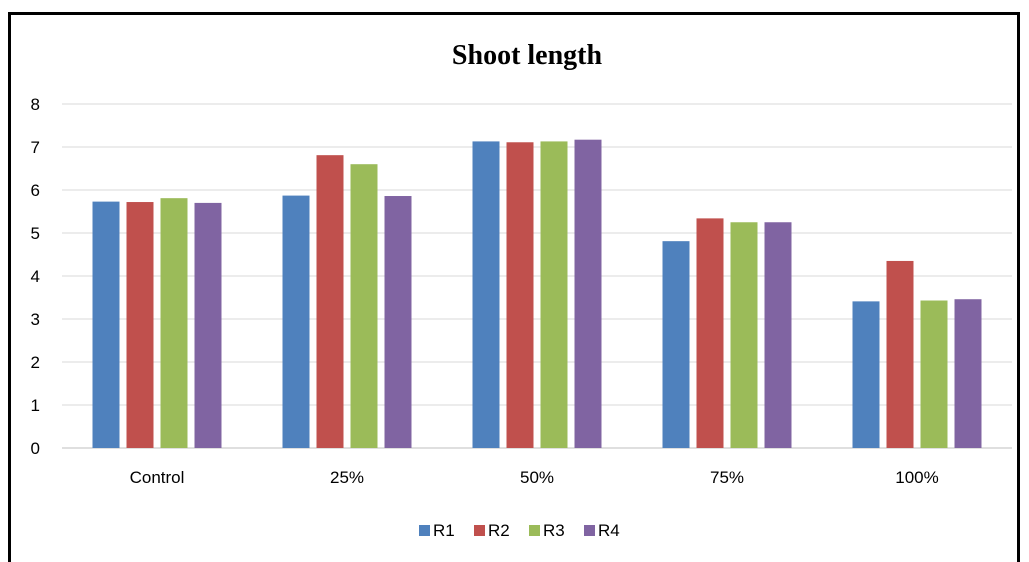 The image size is (1029, 562). I want to click on y-axis-ticks: 0 1 2 3 4 5 6 7 8, so click(35, 276).